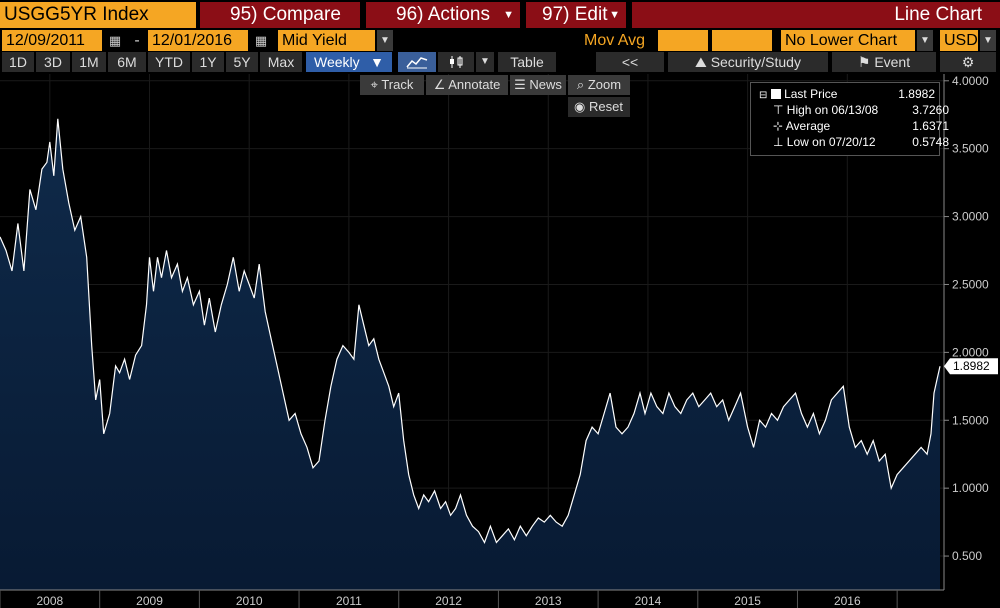  I want to click on frequency-select: Weekly ▼, so click(349, 62).